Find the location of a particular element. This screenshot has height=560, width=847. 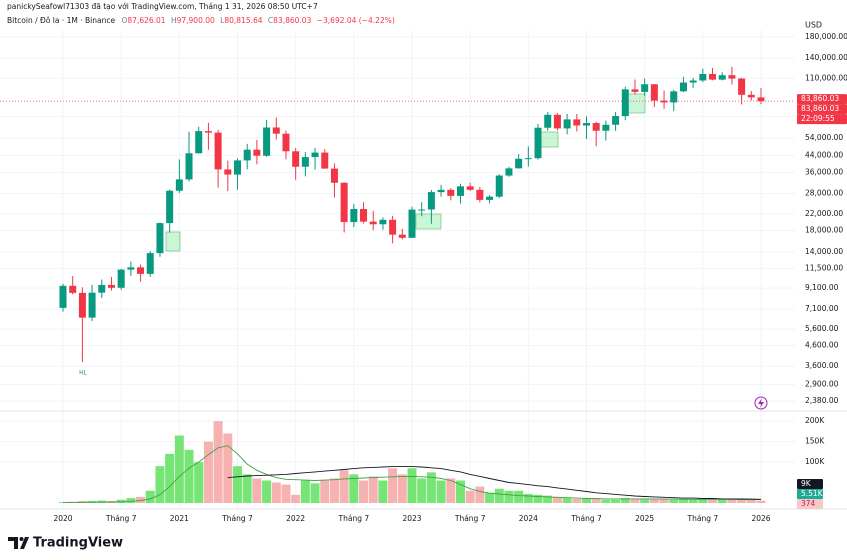

y-tick-label: 9,100.00 is located at coordinates (822, 287).